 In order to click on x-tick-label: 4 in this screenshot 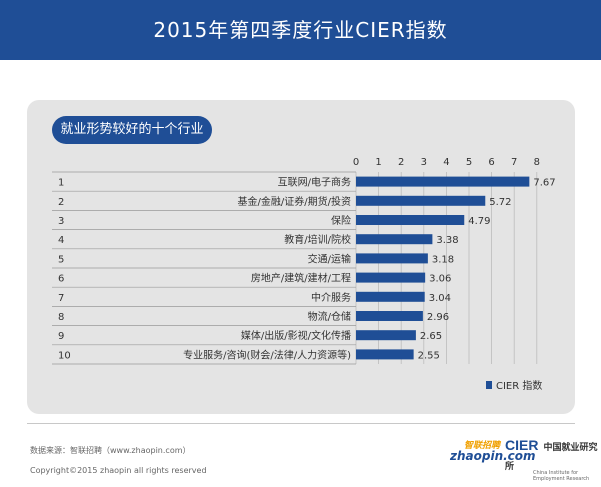, I will do `click(446, 162)`.